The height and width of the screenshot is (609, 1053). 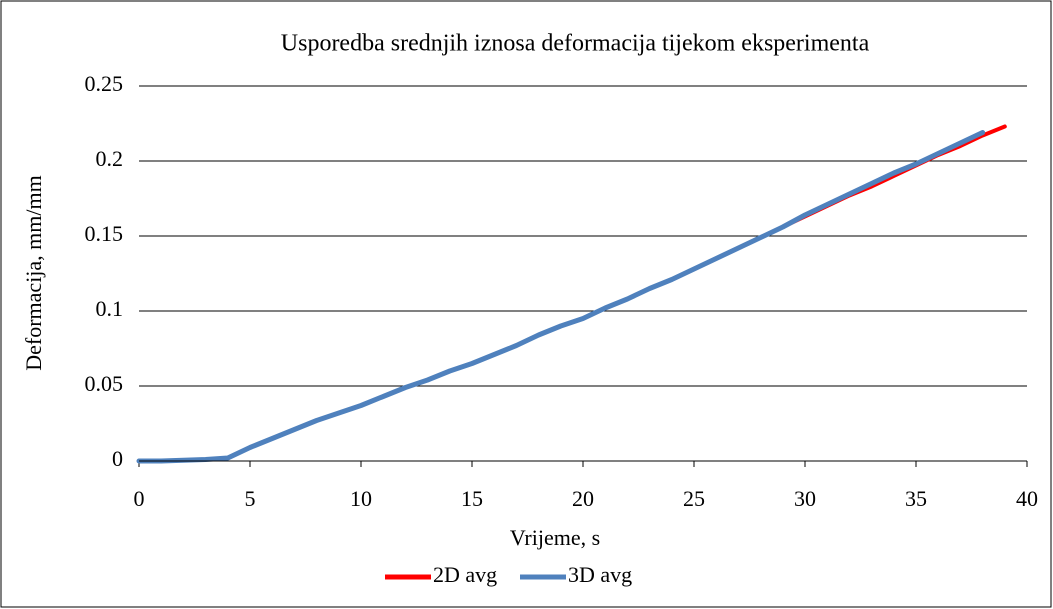 What do you see at coordinates (110, 158) in the screenshot?
I see `y-tick-label: 0.2` at bounding box center [110, 158].